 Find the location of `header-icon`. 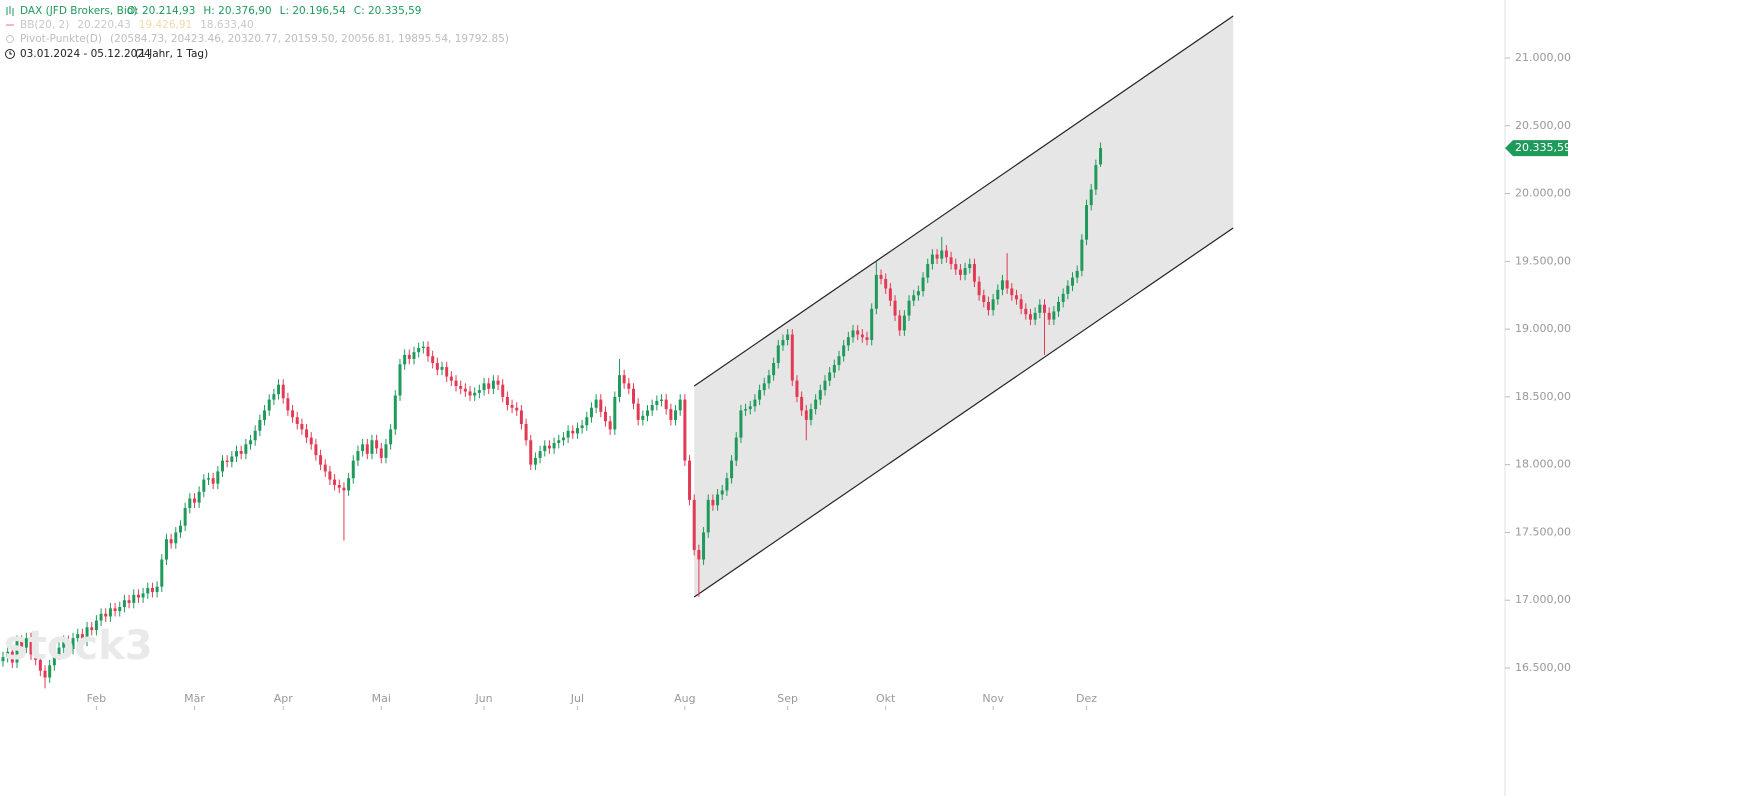

header-icon is located at coordinates (10, 11).